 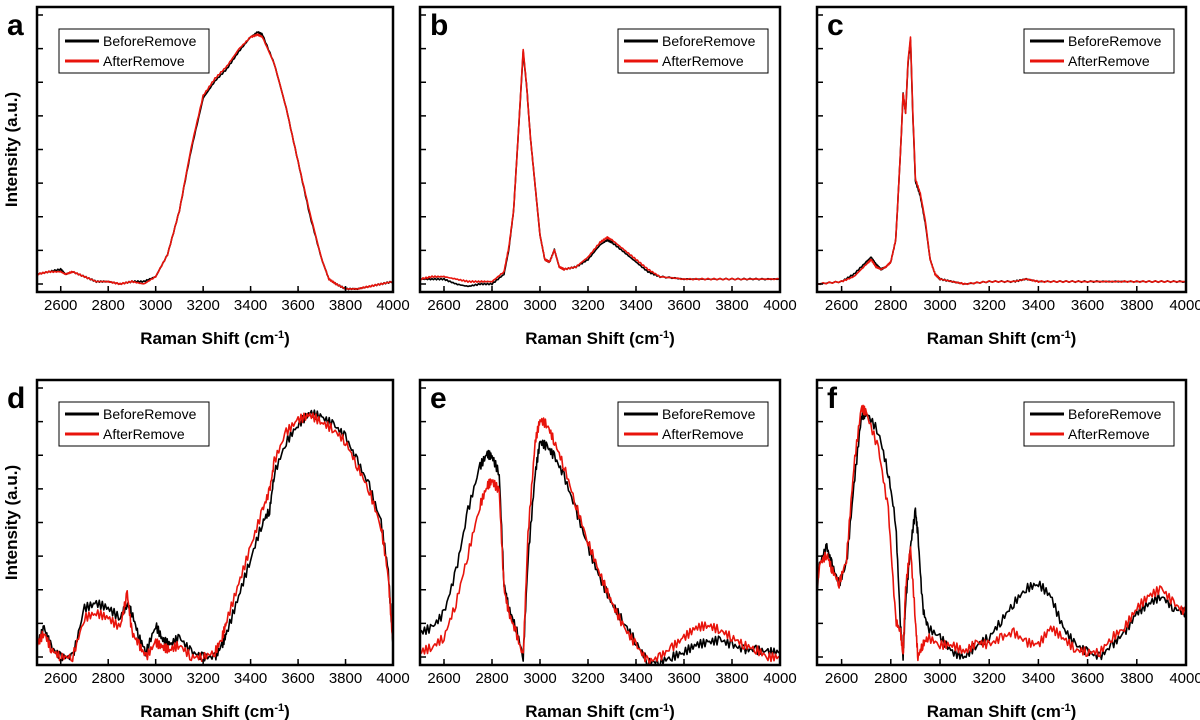 I want to click on panel-c-xtick-label: 3400, so click(x=1038, y=305).